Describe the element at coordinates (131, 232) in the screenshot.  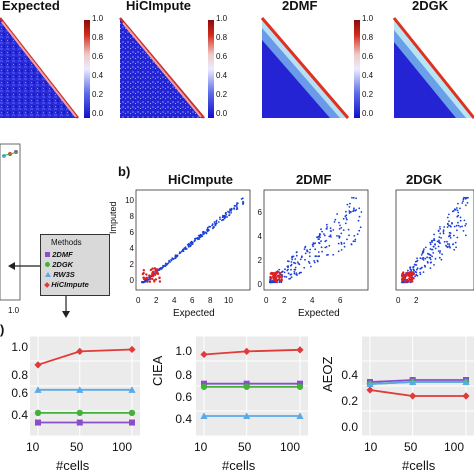
I see `ytick: 6` at that location.